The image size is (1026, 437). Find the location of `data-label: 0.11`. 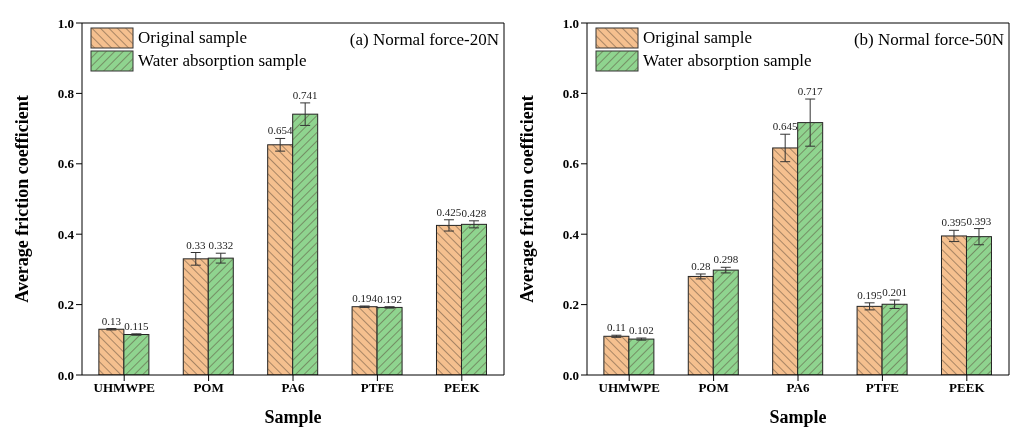

data-label: 0.11 is located at coordinates (616, 327).